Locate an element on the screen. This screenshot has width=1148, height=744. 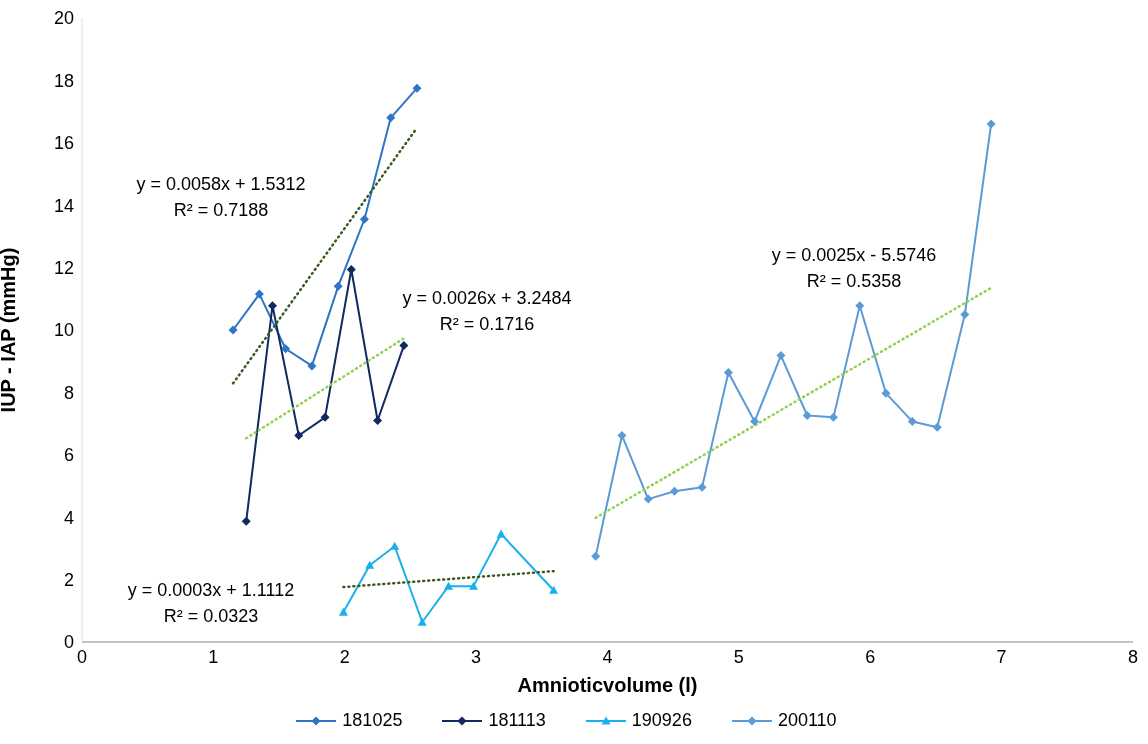
y-tick-label: 2 is located at coordinates (68, 579).